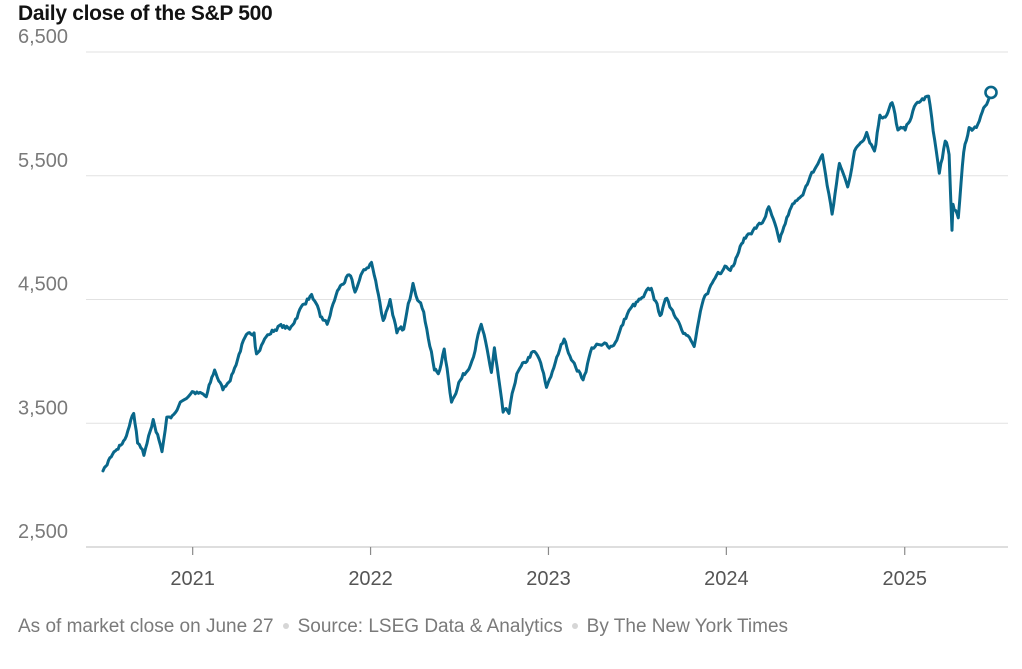 This screenshot has width=1022, height=669. Describe the element at coordinates (192, 579) in the screenshot. I see `x-tick-label: 2021` at that location.